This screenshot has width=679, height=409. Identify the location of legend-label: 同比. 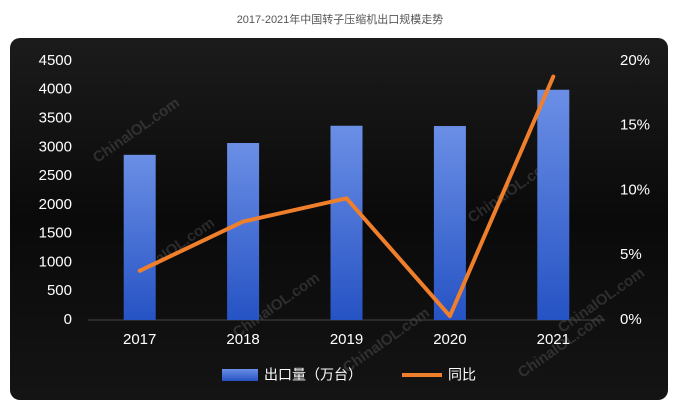
(462, 375).